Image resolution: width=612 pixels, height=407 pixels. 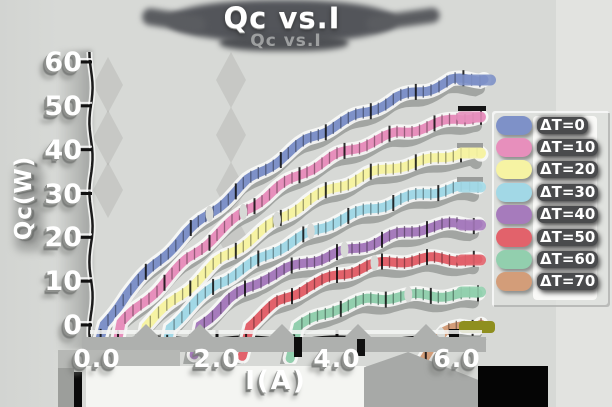 I want to click on title-echo-text: Qc vs.I, so click(x=286, y=41).